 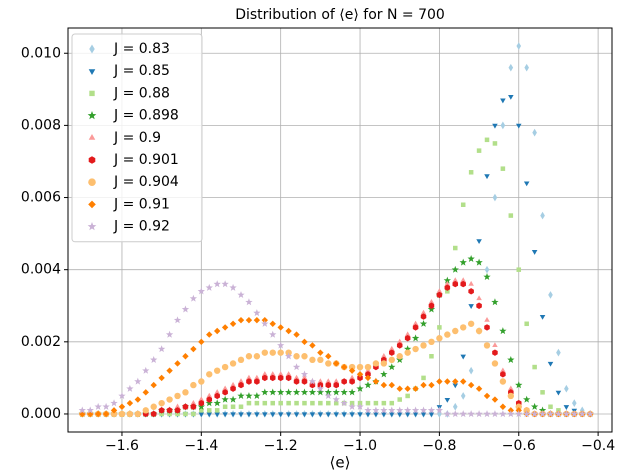 What do you see at coordinates (141, 49) in the screenshot?
I see `legend-label: J = 0.83` at bounding box center [141, 49].